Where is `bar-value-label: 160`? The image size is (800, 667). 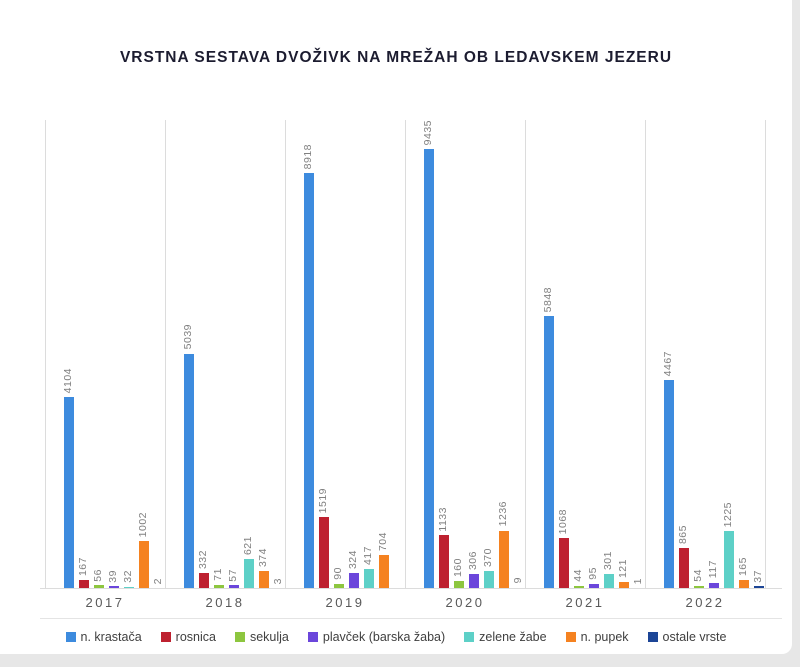
bar-value-label: 160 is located at coordinates (458, 567).